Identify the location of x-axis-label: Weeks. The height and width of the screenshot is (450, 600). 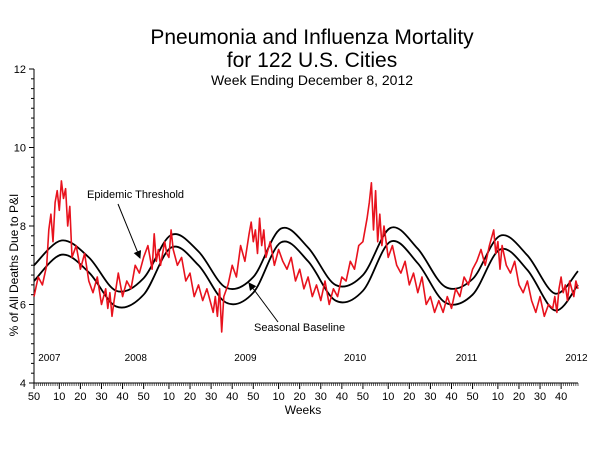
(303, 410).